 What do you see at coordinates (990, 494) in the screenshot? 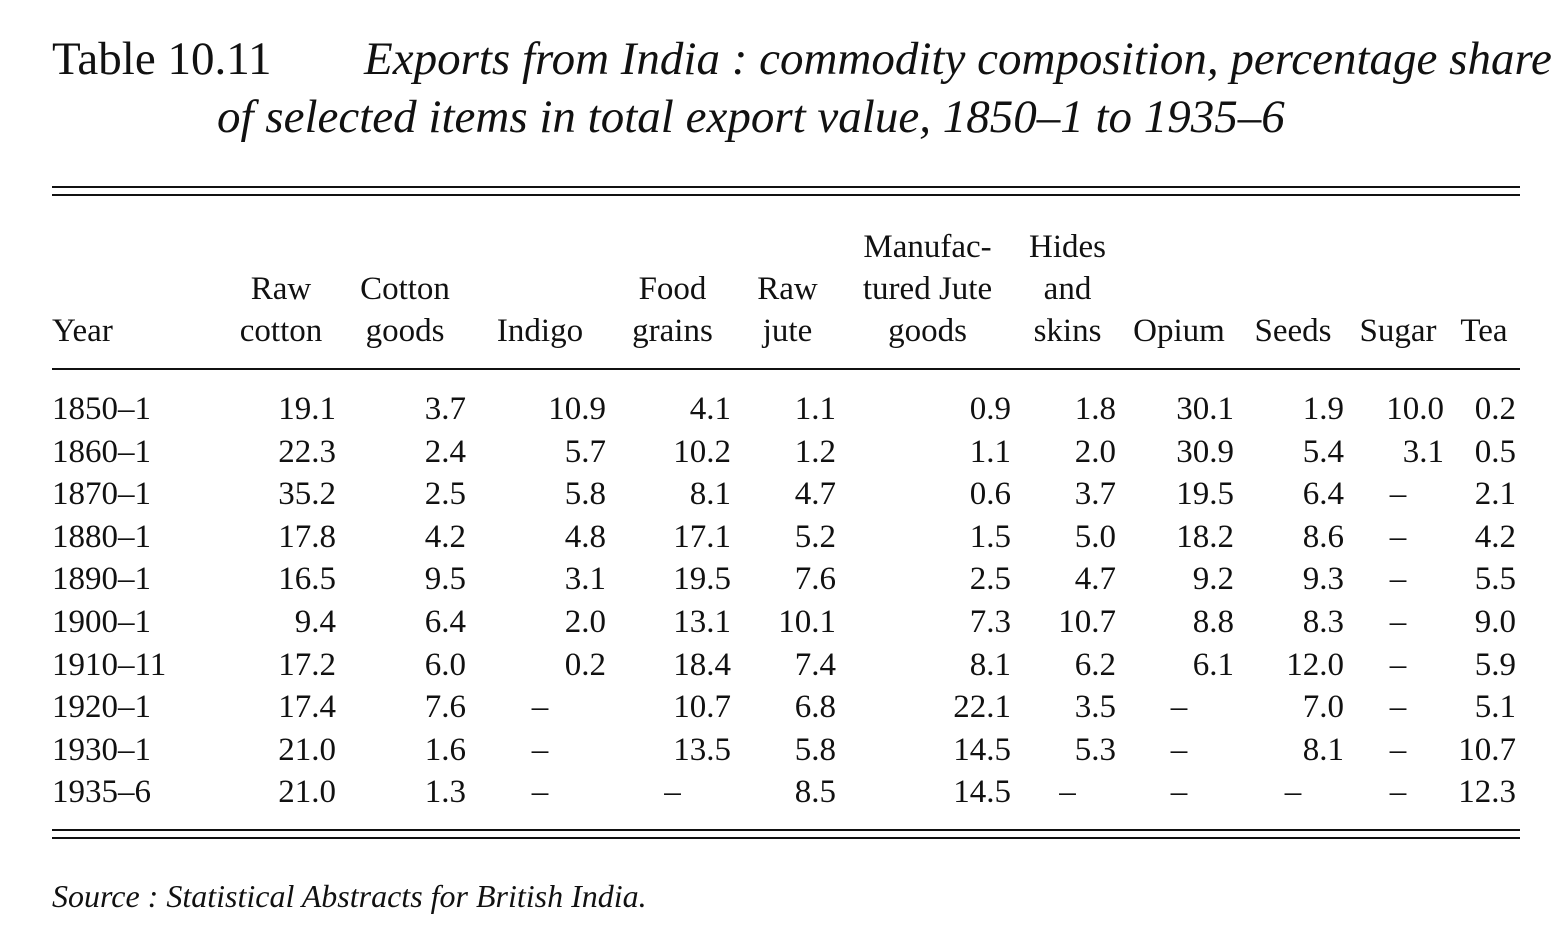
I see `value-cell: 0.6` at bounding box center [990, 494].